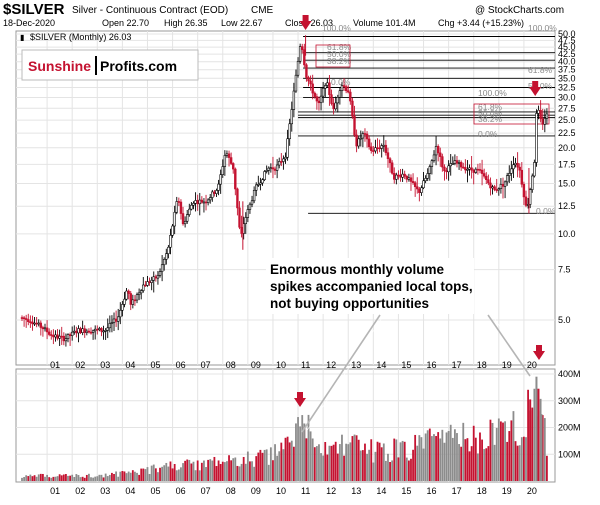  What do you see at coordinates (457, 491) in the screenshot?
I see `volume-x-tick-label: 17` at bounding box center [457, 491].